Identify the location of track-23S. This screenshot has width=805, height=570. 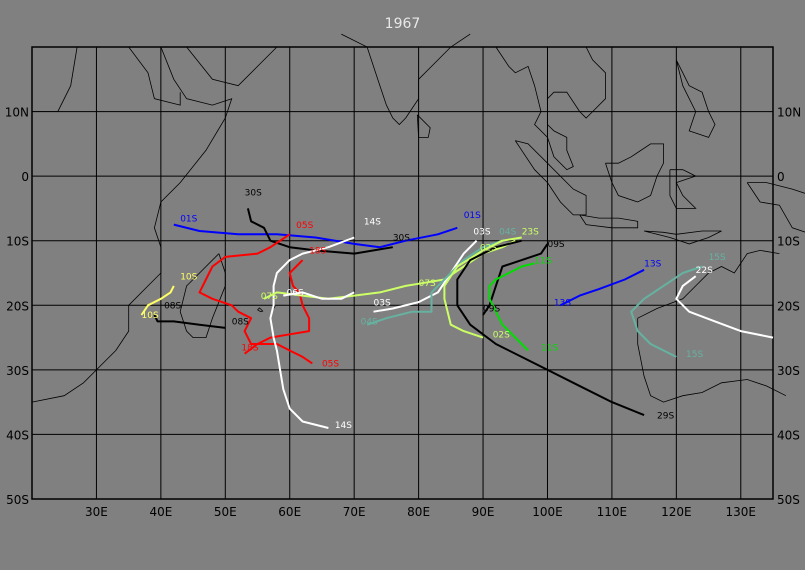
(482, 287).